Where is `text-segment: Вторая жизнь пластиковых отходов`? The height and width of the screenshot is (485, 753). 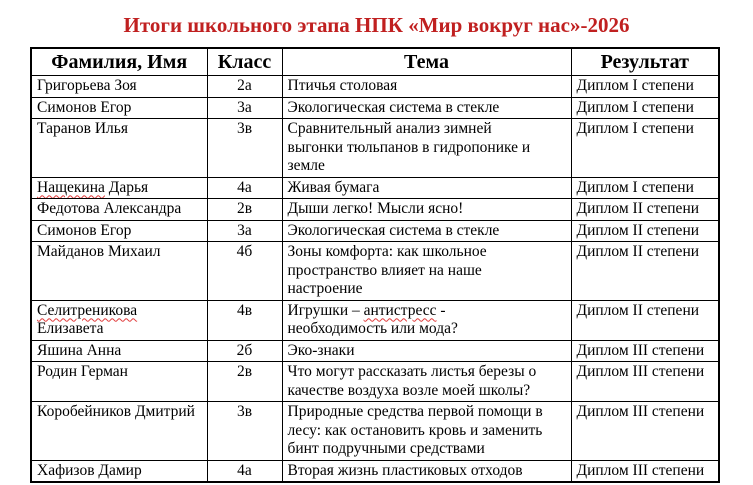 text-segment: Вторая жизнь пластиковых отходов is located at coordinates (405, 470).